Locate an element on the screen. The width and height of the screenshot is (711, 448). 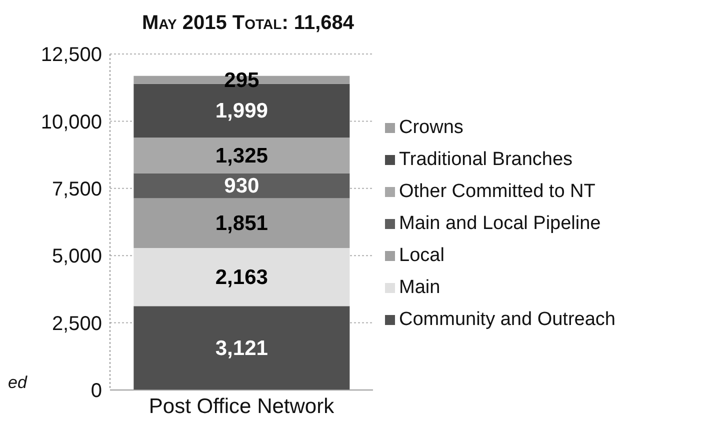
data-label: 1,325 is located at coordinates (241, 156).